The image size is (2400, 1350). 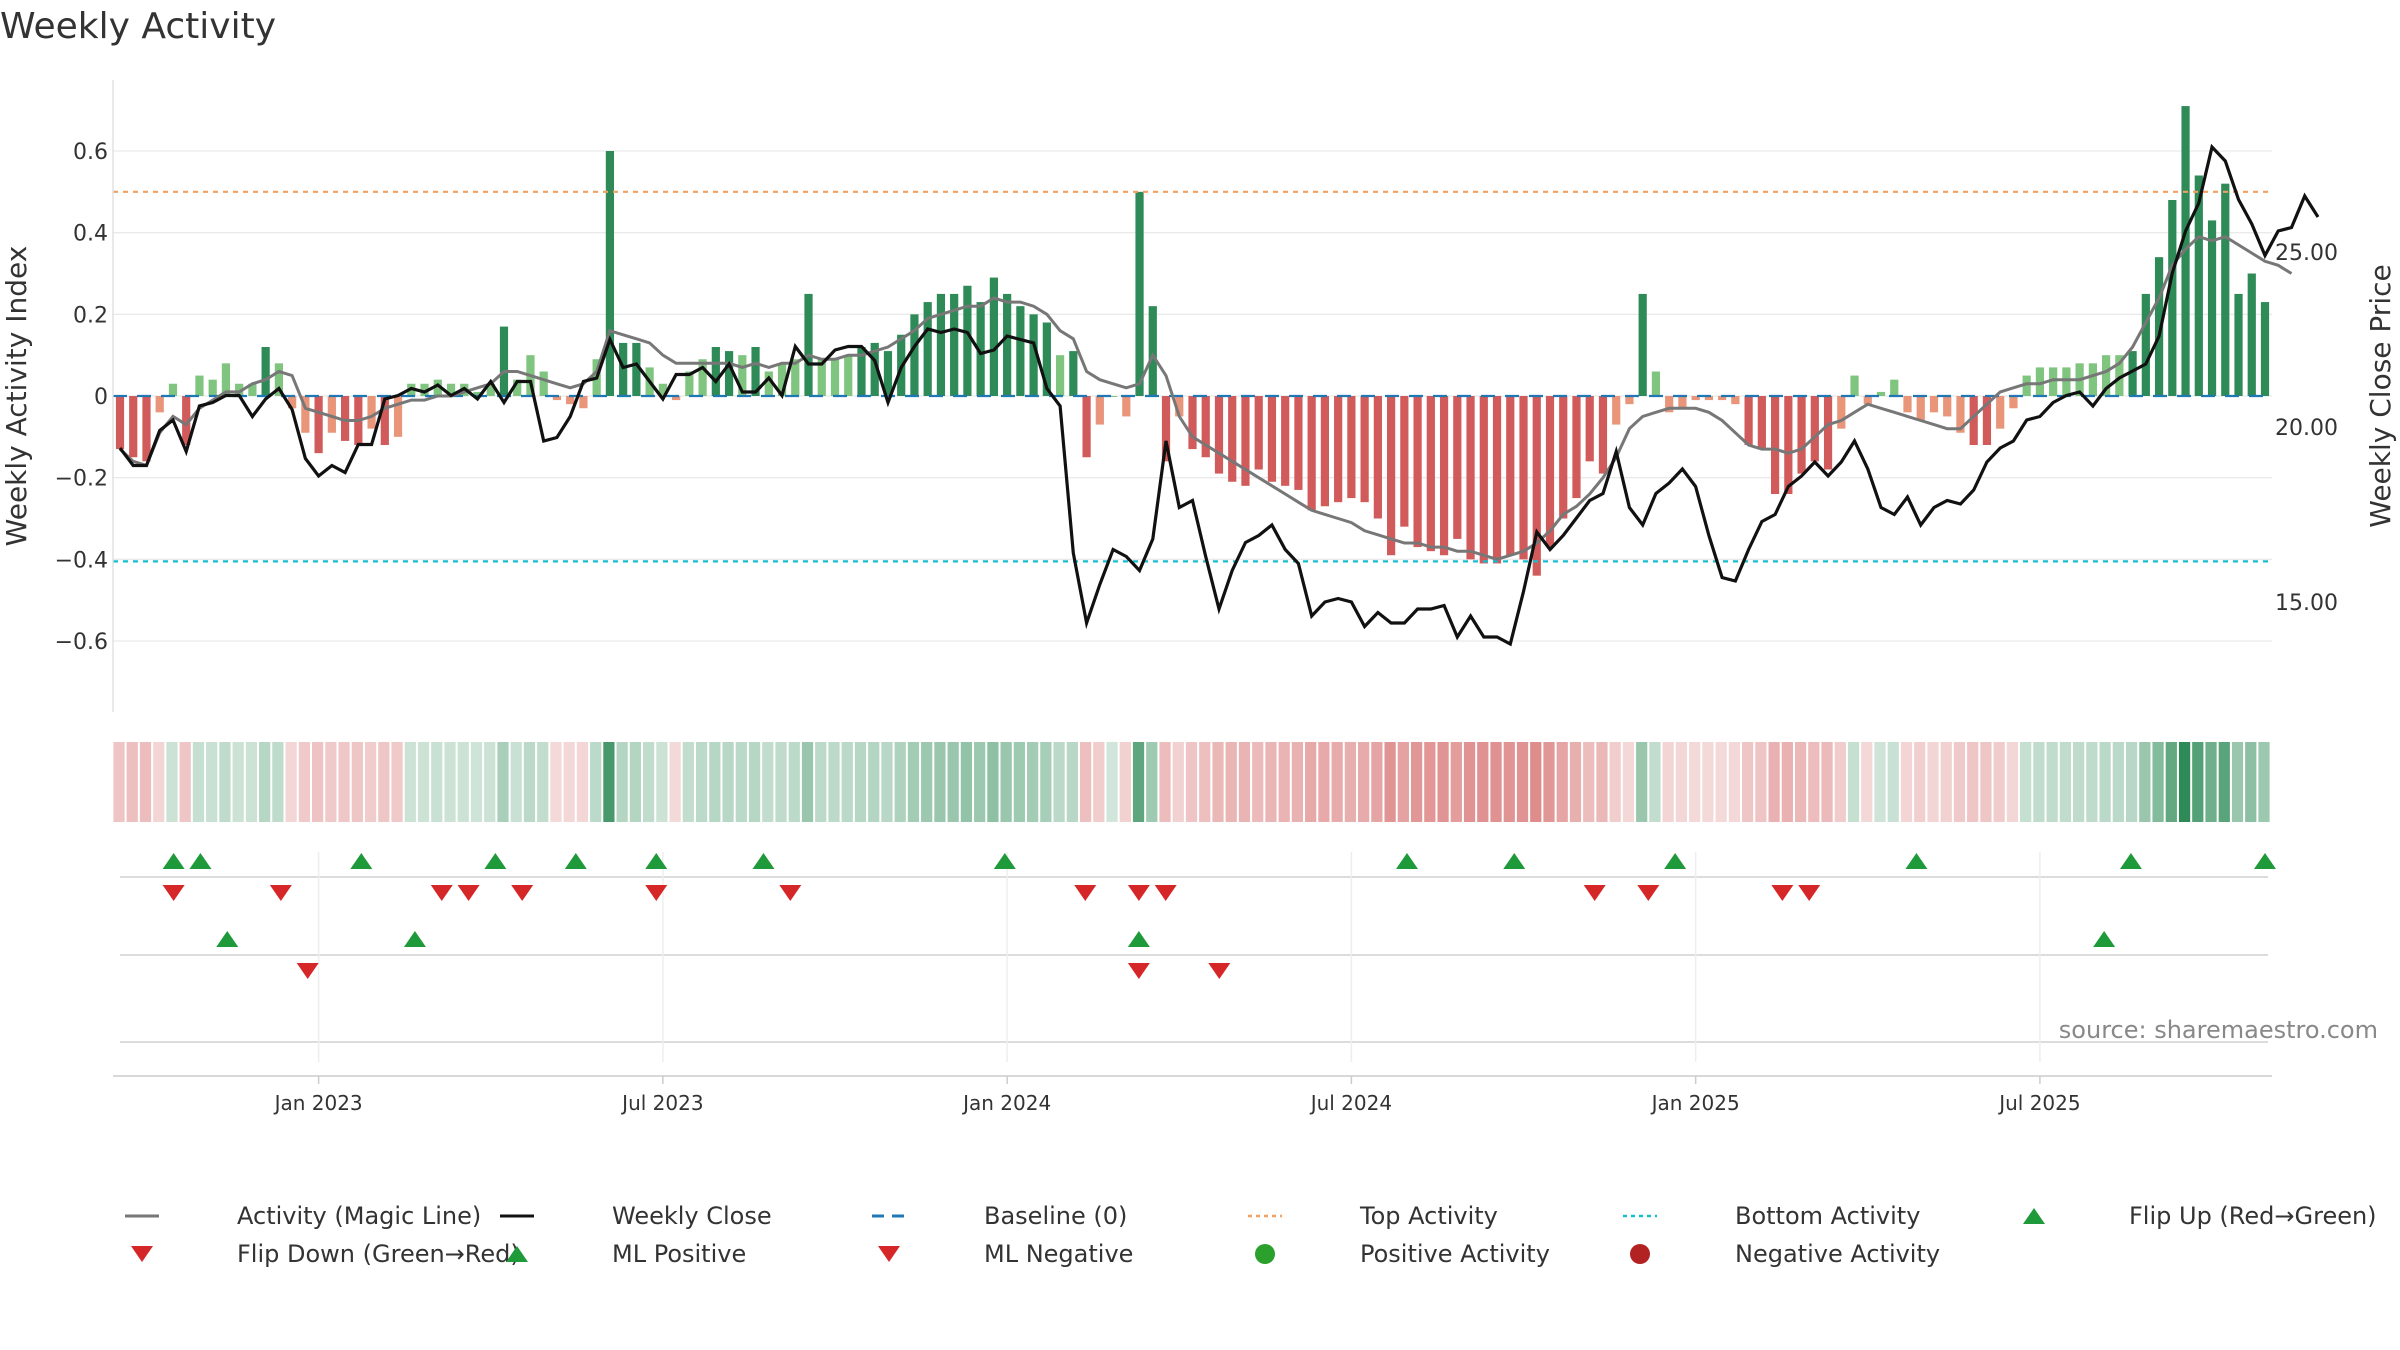 I want to click on y-axis-label-left: Weekly Activity Index, so click(x=16, y=396).